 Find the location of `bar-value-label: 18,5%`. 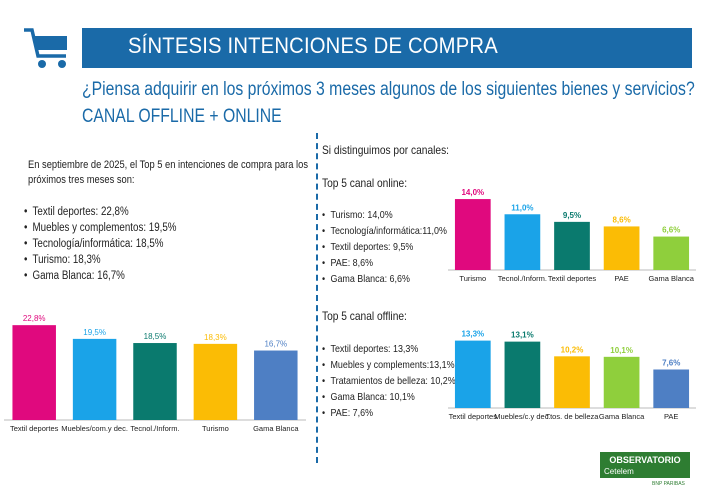

bar-value-label: 18,5% is located at coordinates (155, 336).